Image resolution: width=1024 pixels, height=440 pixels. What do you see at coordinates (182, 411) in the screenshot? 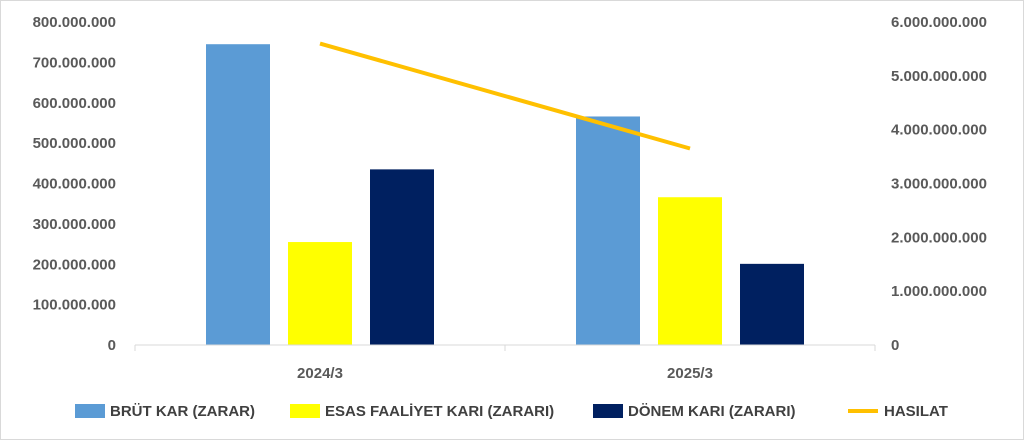
I see `legend-label: BRÜT KAR (ZARAR)` at bounding box center [182, 411].